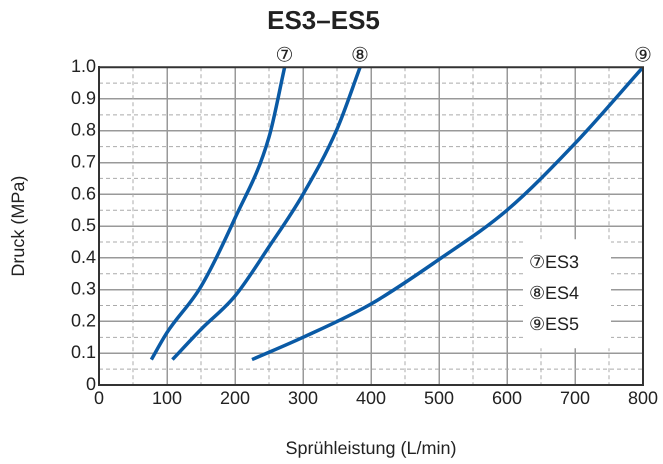 The image size is (663, 464). I want to click on x-tick-label: 600, so click(507, 398).